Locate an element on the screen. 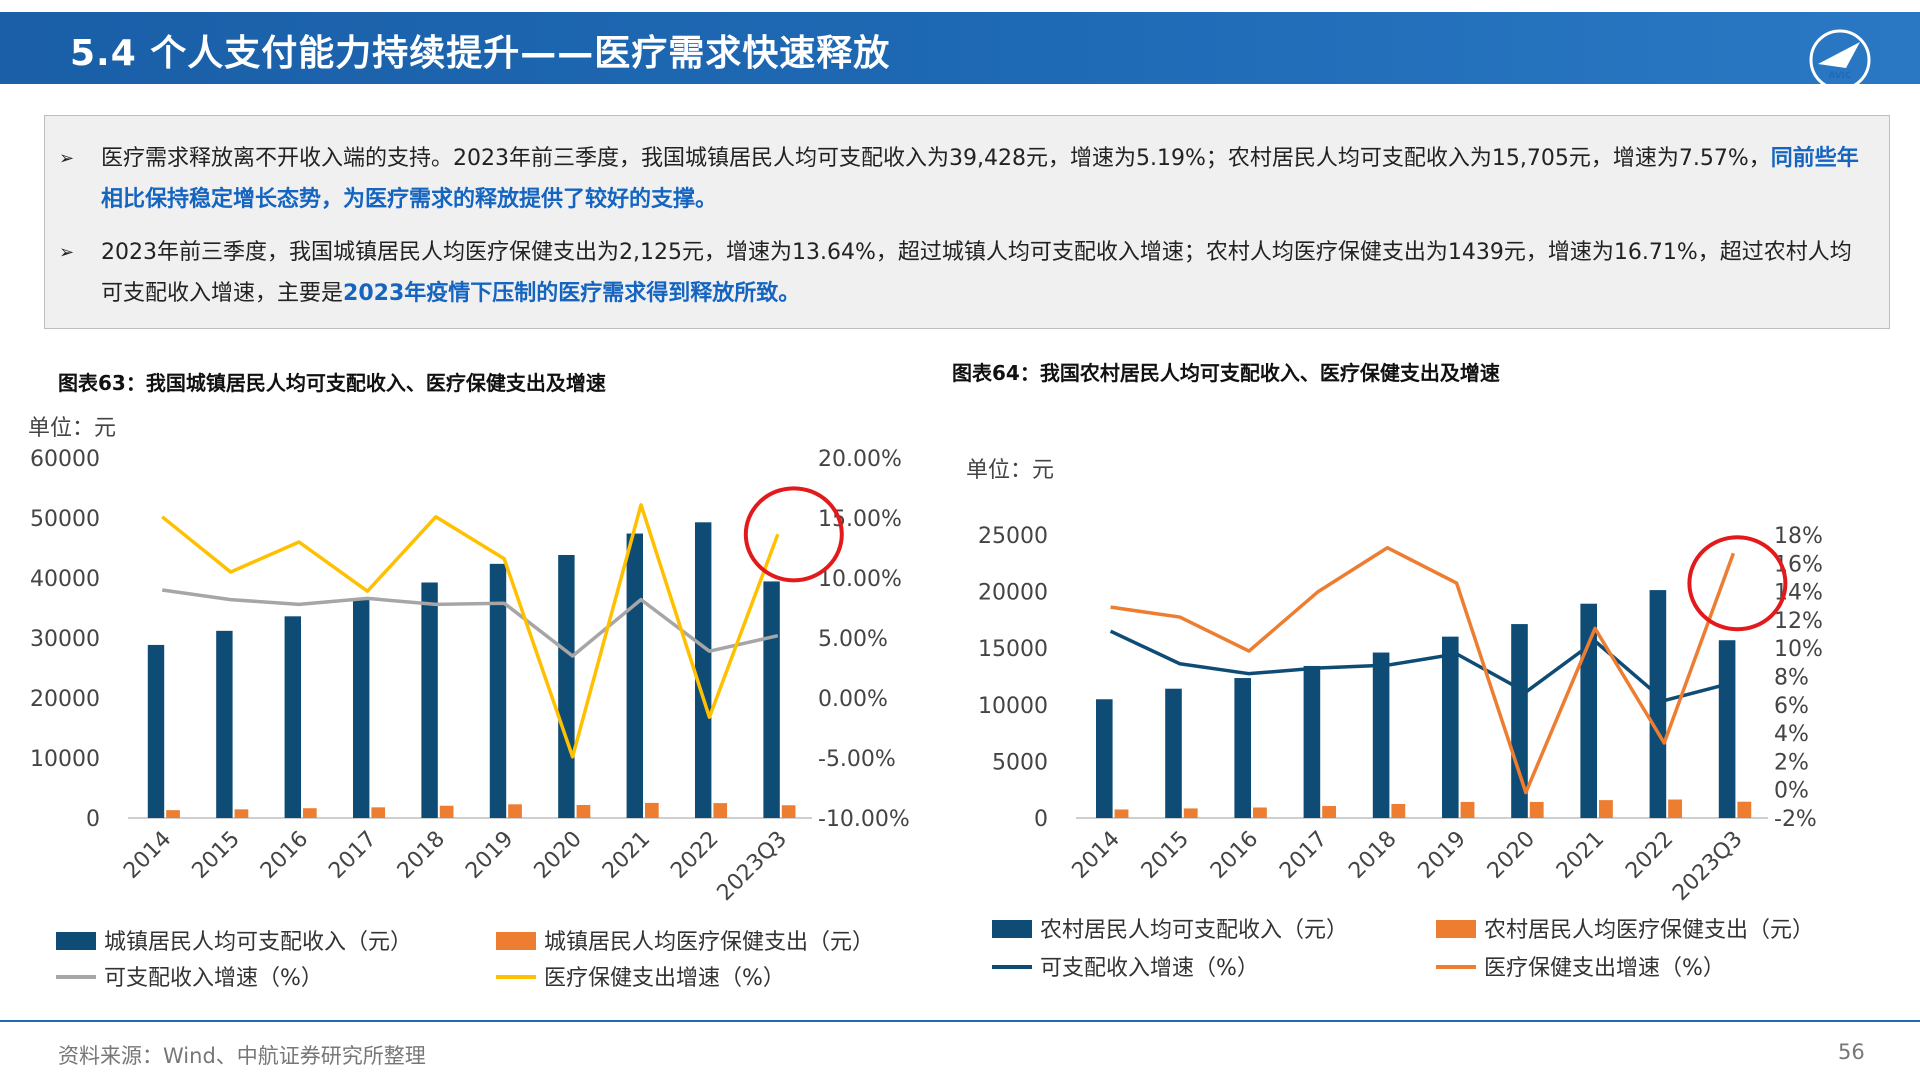  bullet-1-highlight: 同前些年相比保持稳定增长态势，为医疗需求的释放提供了较好的支撑。 is located at coordinates (980, 179).